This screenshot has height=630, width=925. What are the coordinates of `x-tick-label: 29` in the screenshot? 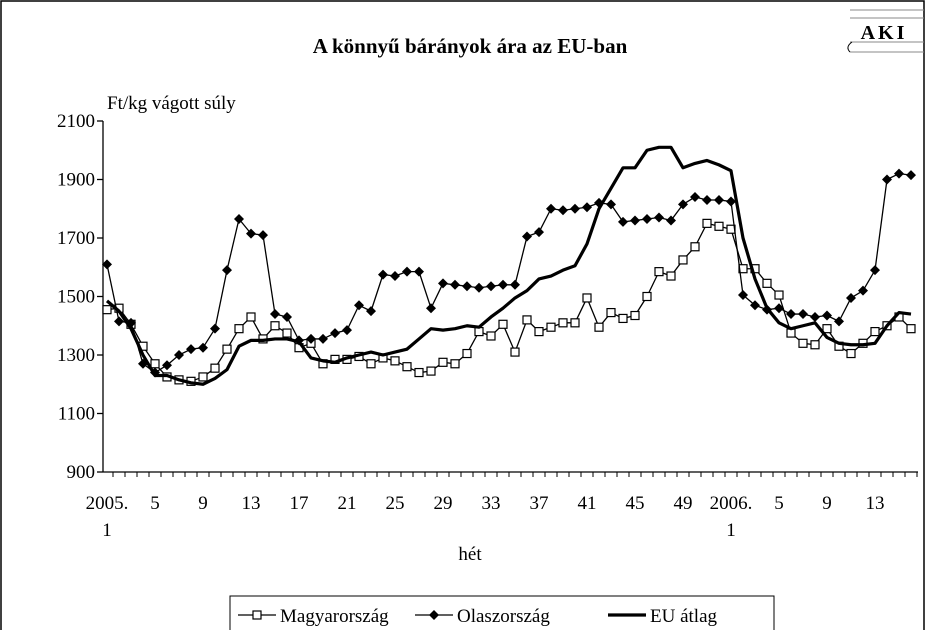 It's located at (443, 503).